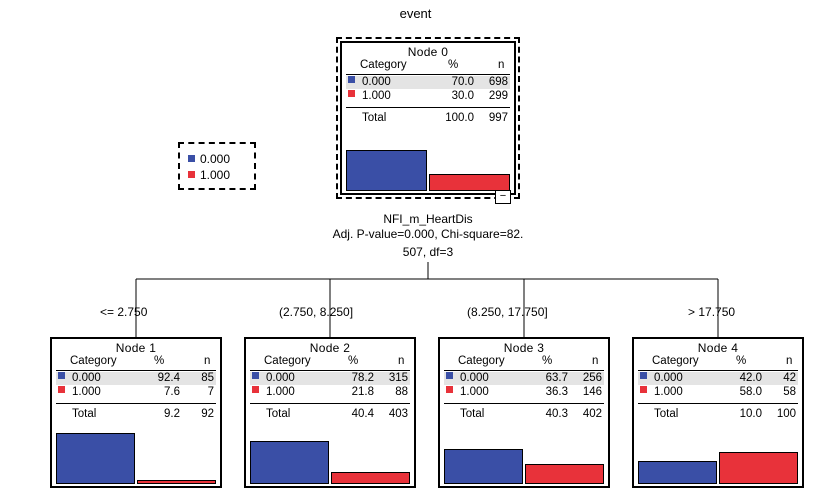 The height and width of the screenshot is (494, 831). I want to click on total-n: 403, so click(398, 414).